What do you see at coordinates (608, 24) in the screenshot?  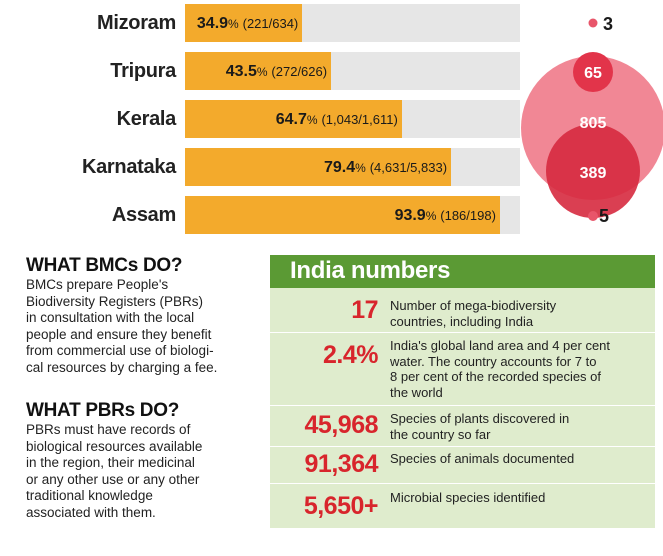 I see `bubble-label-3: 3` at bounding box center [608, 24].